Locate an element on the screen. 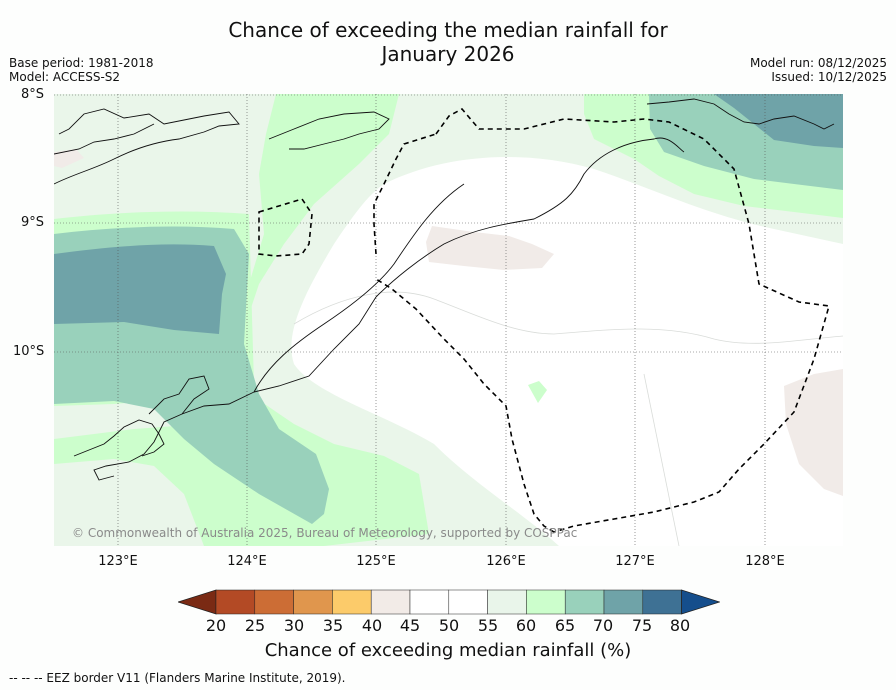 The image size is (896, 690). contour-line-b is located at coordinates (661, 459).